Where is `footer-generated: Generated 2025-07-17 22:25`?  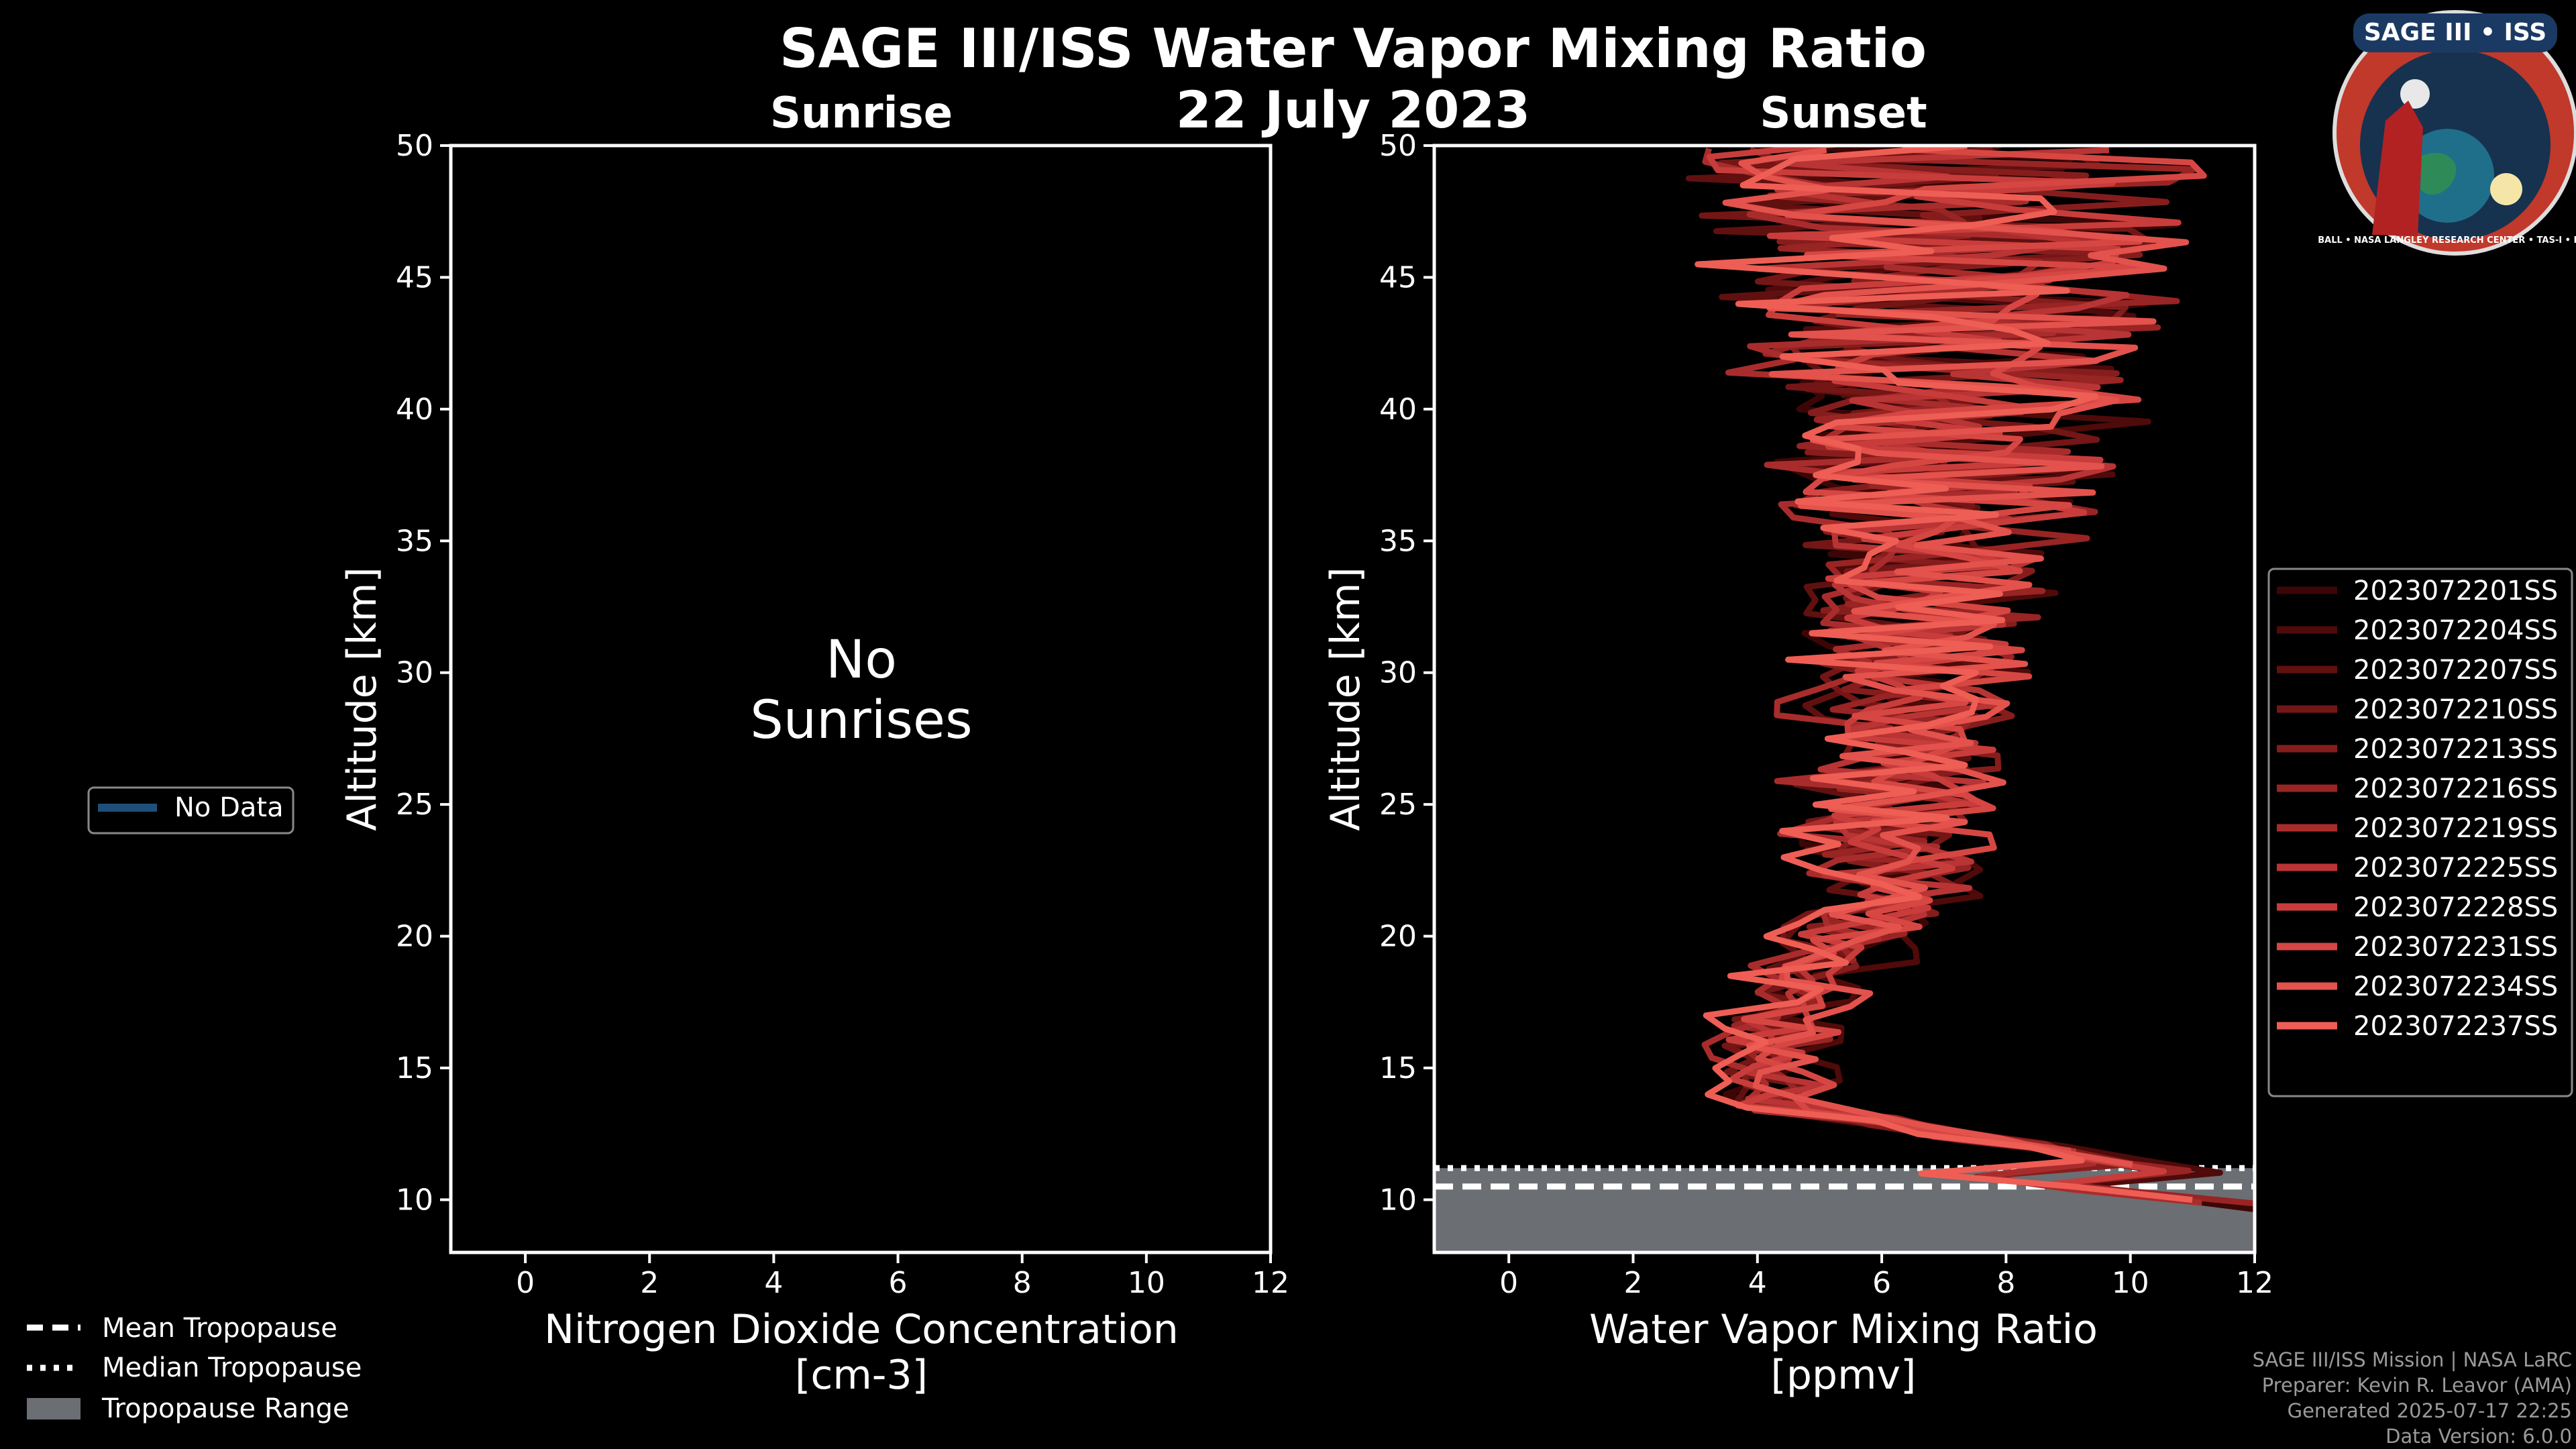 footer-generated: Generated 2025-07-17 22:25 is located at coordinates (2429, 1410).